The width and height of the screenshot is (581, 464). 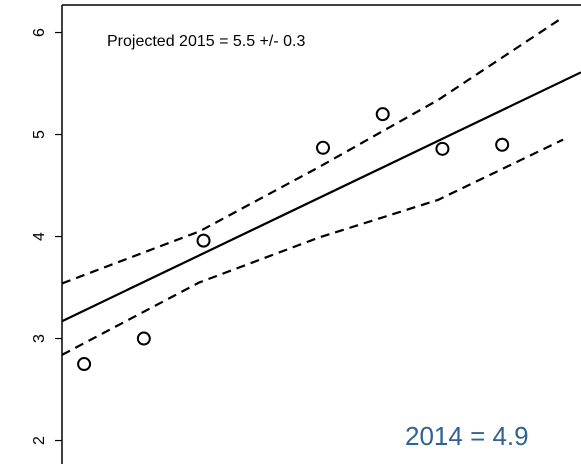 I want to click on y-tick-label: 5, so click(x=39, y=134).